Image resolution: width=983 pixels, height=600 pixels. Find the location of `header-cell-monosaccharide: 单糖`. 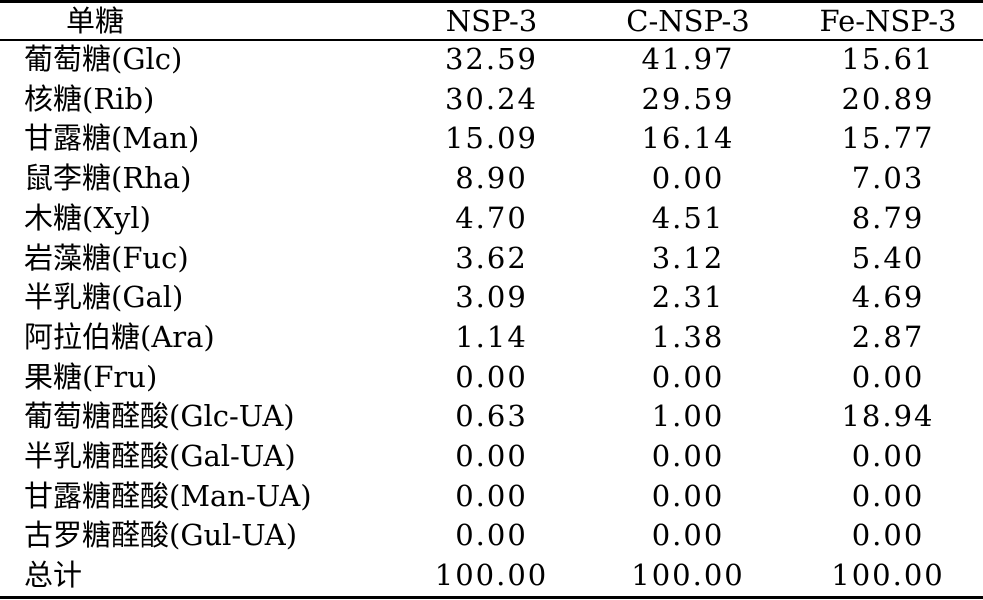

header-cell-monosaccharide: 单糖 is located at coordinates (94, 21).